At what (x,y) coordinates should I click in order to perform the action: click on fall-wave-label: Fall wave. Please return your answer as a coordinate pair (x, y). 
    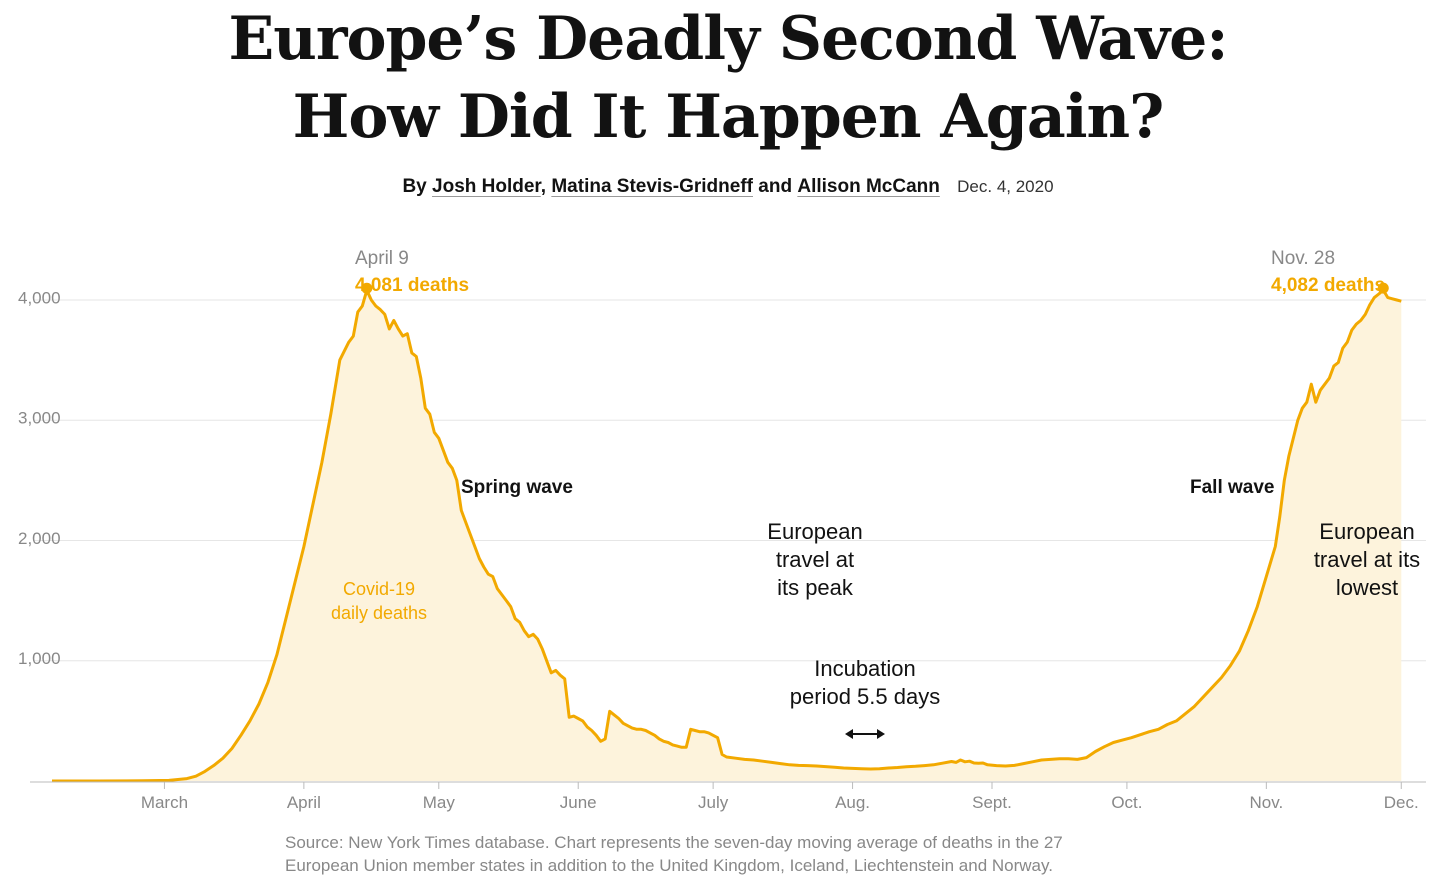
    Looking at the image, I should click on (1232, 487).